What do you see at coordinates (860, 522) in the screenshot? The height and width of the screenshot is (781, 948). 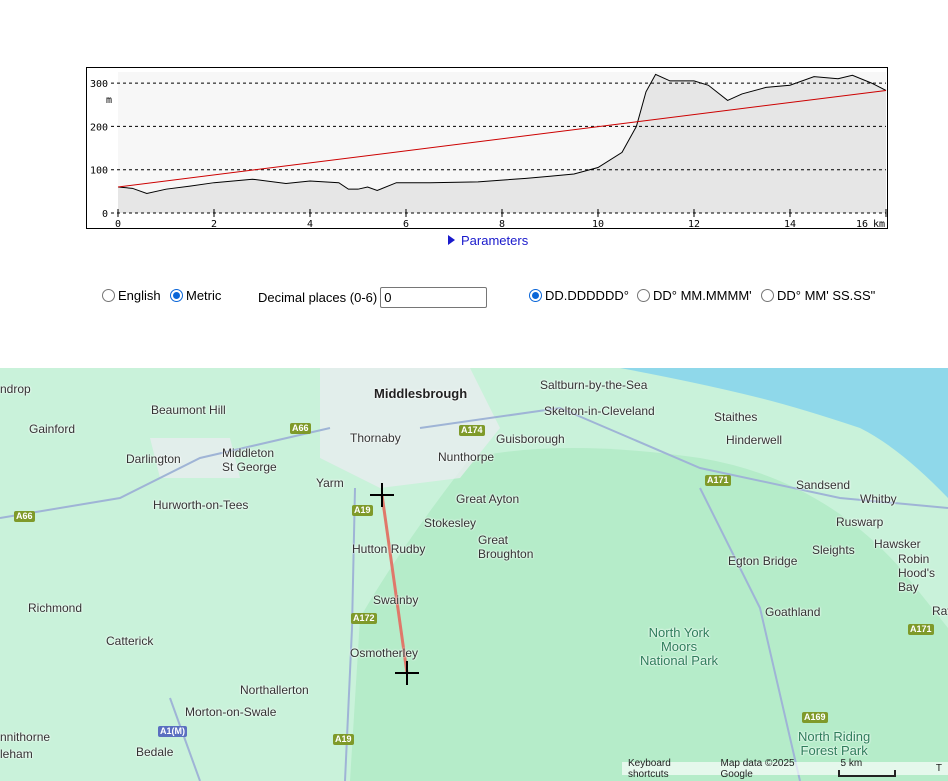 I see `map-place-label: Ruswarp` at bounding box center [860, 522].